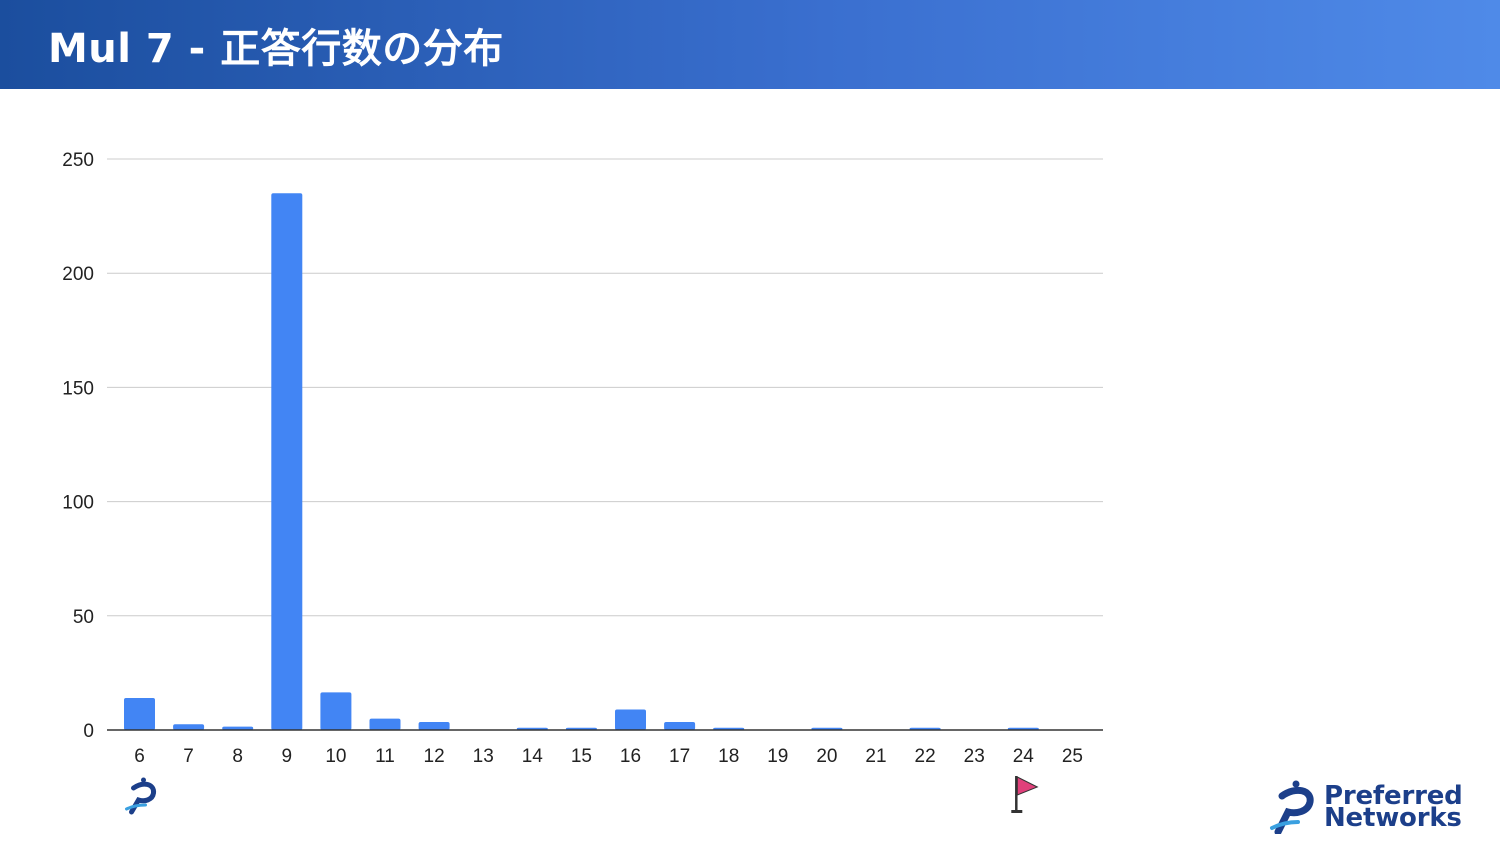  What do you see at coordinates (679, 756) in the screenshot?
I see `x-tick-label-17: 17` at bounding box center [679, 756].